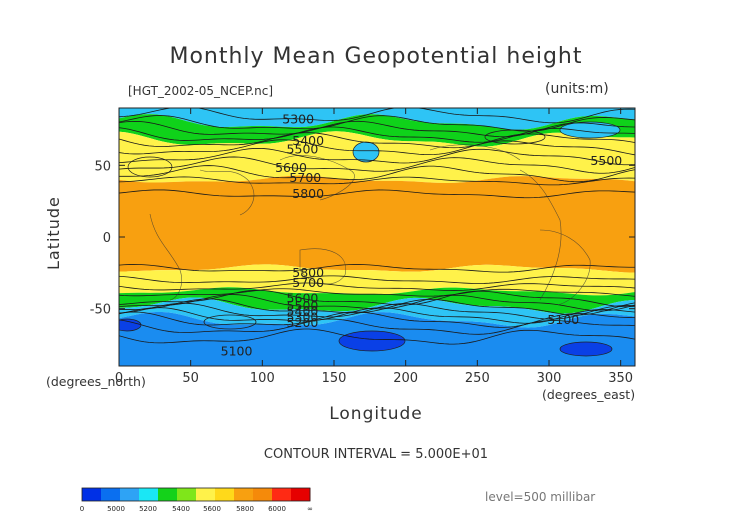 This screenshot has width=752, height=532. Describe the element at coordinates (589, 394) in the screenshot. I see `x-unit-label: (degrees_east)` at that location.